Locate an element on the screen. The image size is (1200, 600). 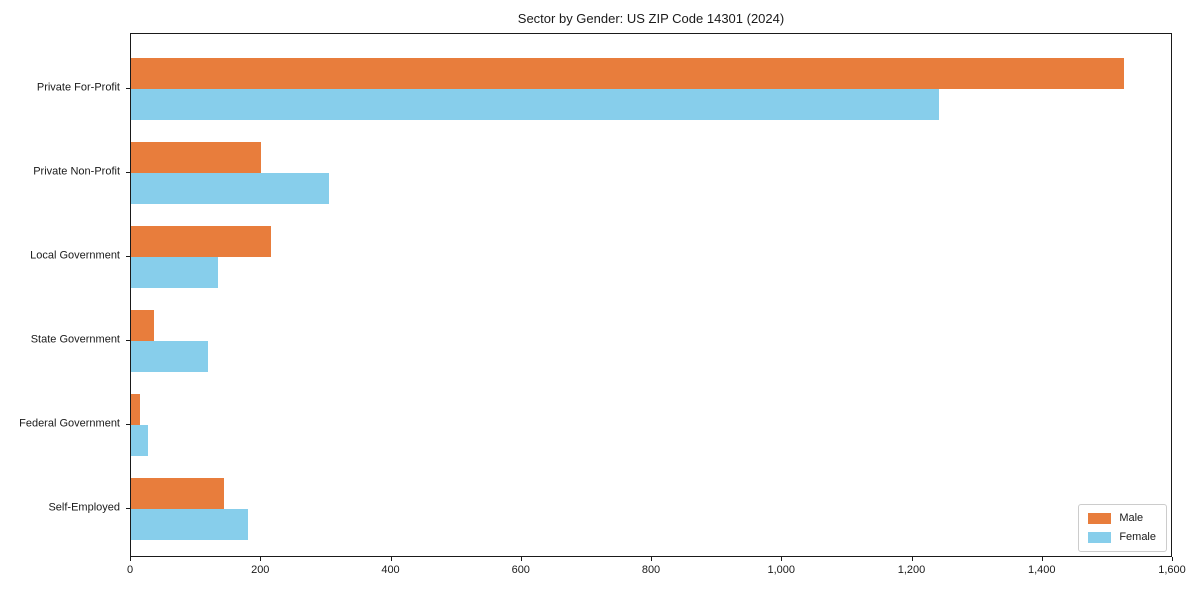
y-label-2: Local Government is located at coordinates (75, 255).